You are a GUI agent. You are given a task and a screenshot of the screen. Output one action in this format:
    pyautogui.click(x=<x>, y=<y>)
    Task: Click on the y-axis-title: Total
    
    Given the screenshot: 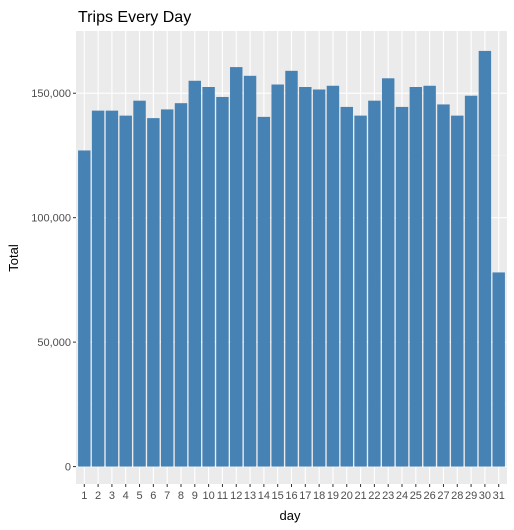 What is the action you would take?
    pyautogui.click(x=13, y=258)
    